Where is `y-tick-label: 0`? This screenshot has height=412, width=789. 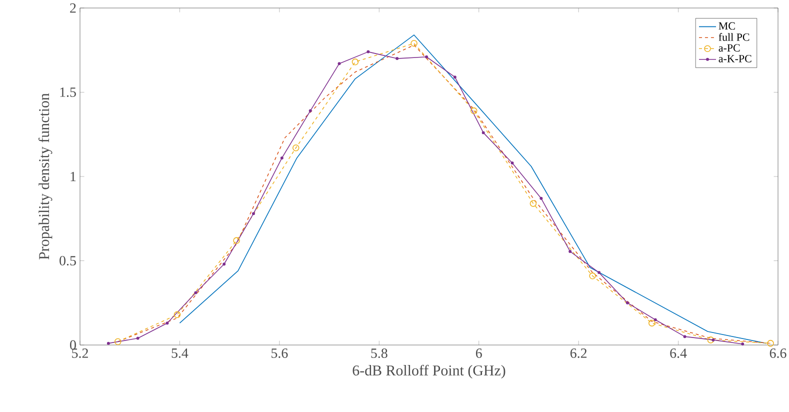 y-tick-label: 0 is located at coordinates (73, 345).